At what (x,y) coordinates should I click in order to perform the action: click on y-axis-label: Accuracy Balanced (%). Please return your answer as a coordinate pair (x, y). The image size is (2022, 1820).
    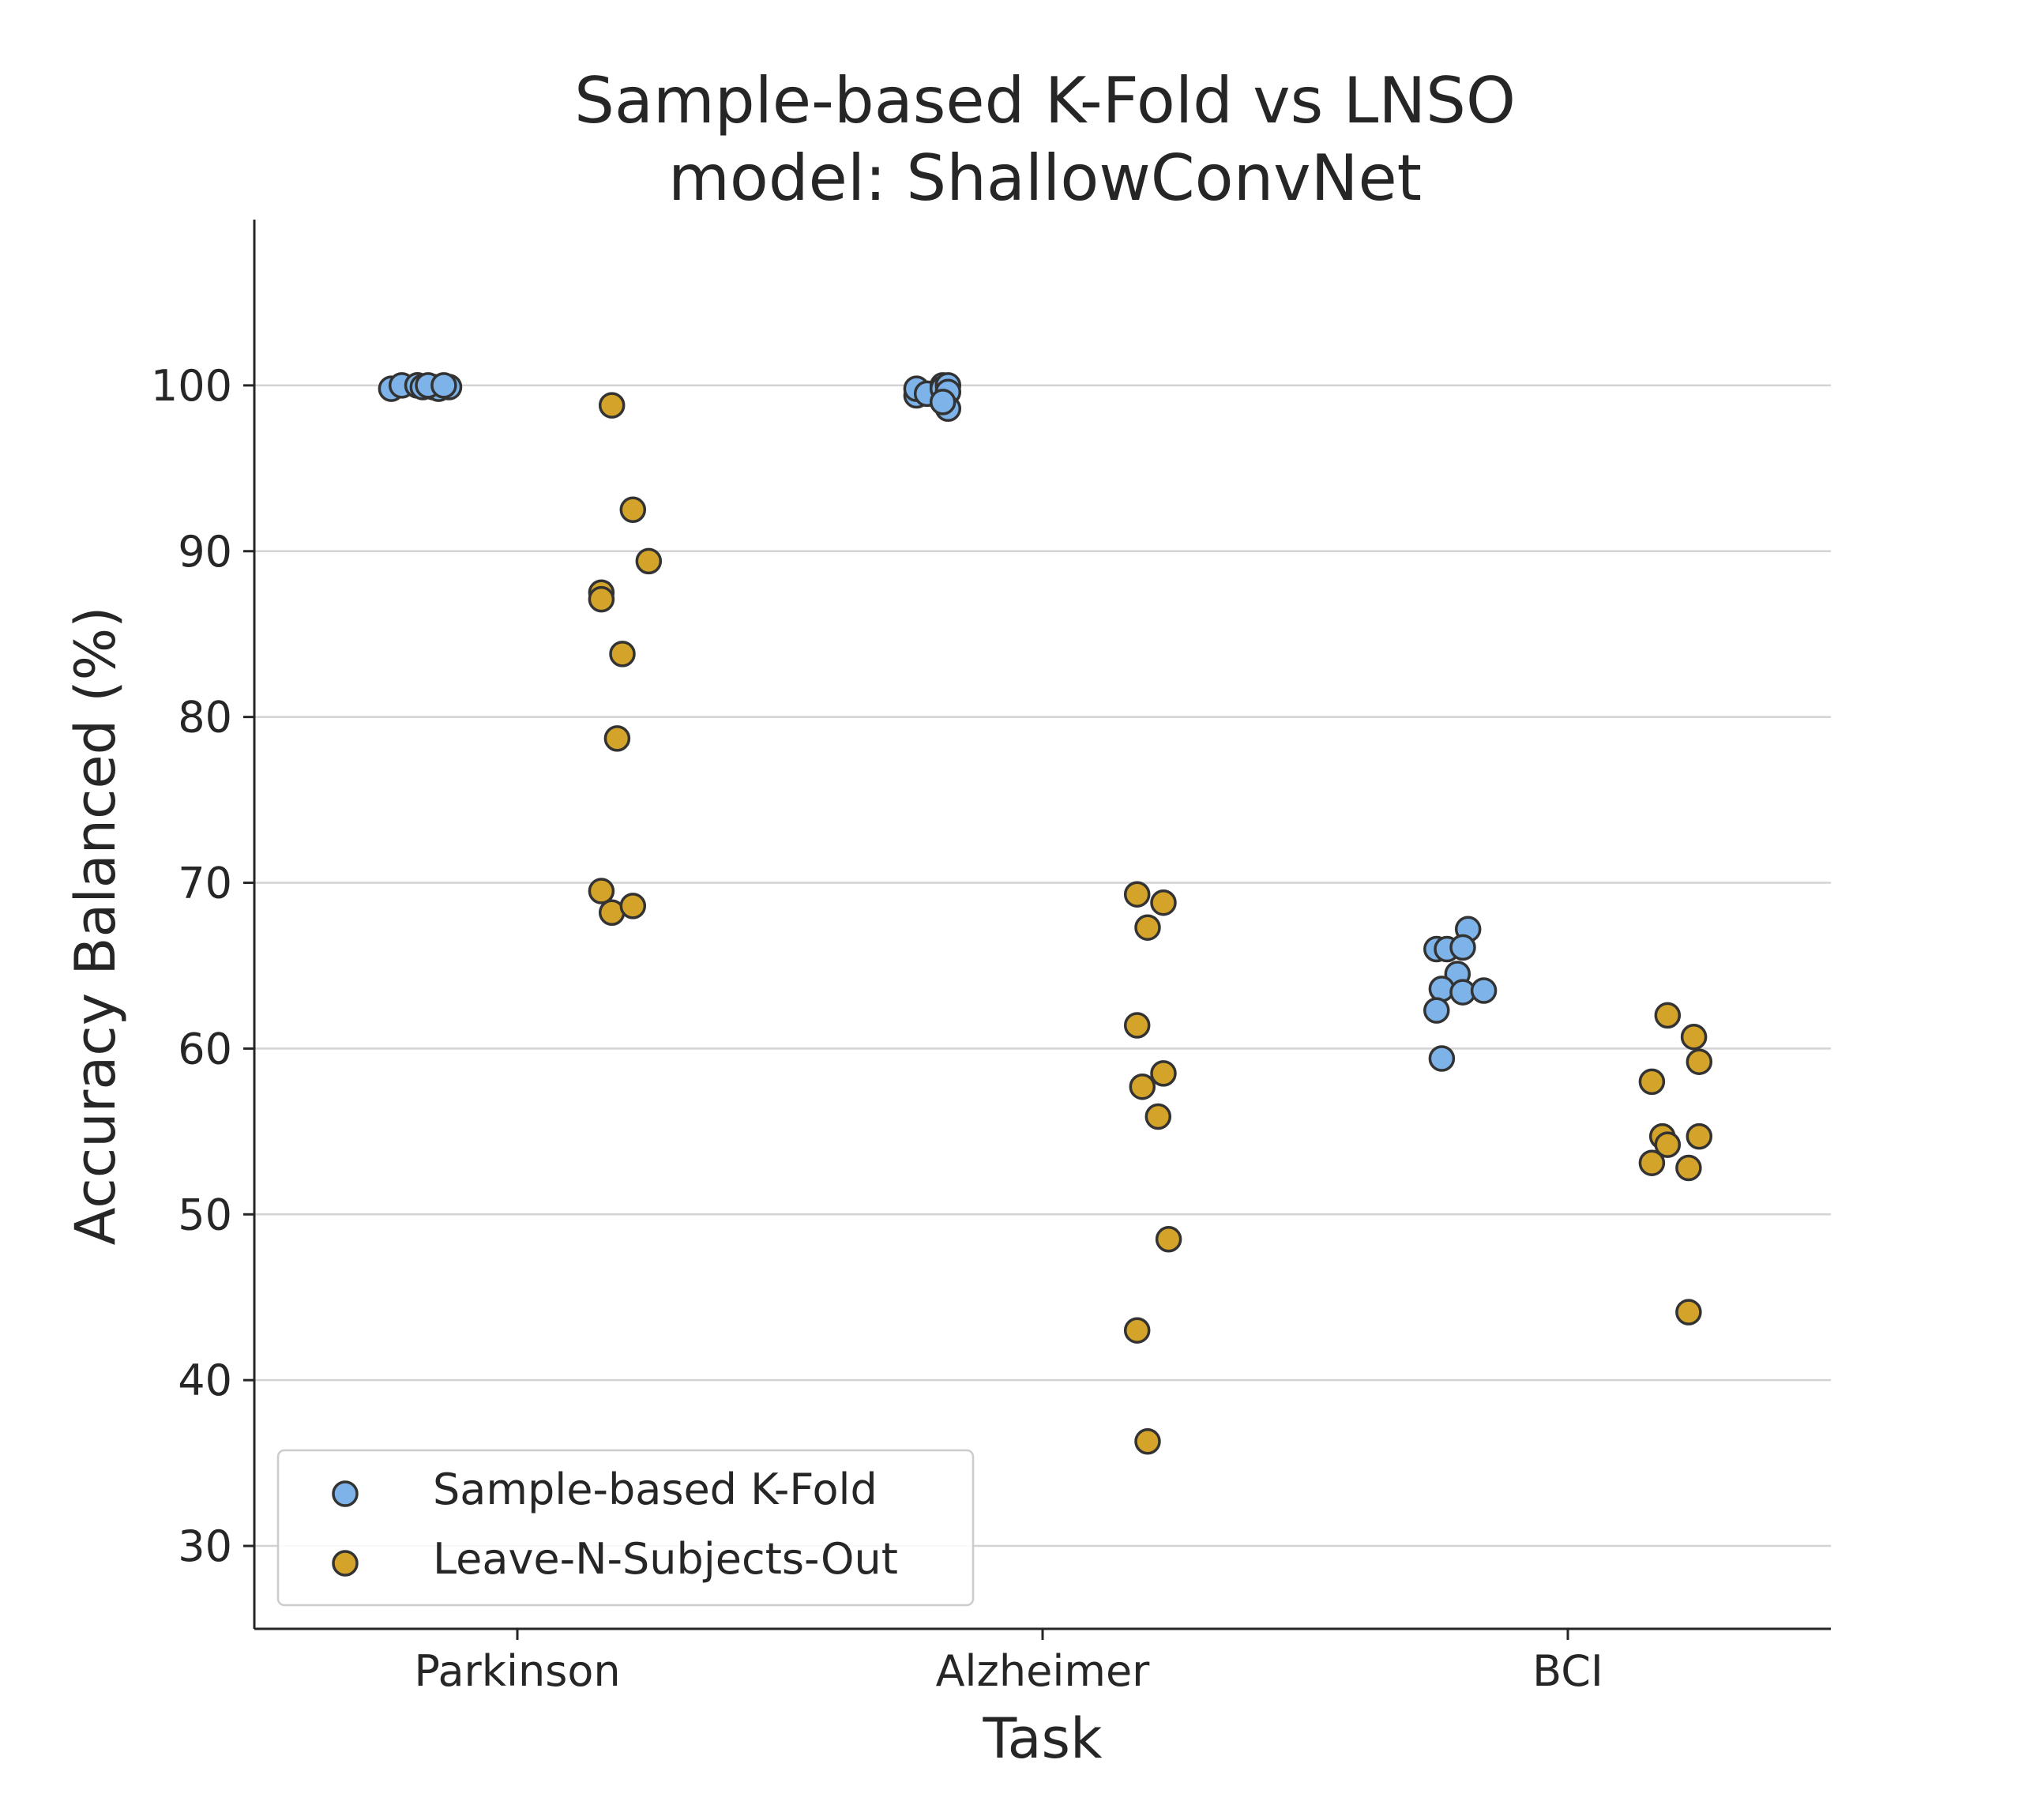
    Looking at the image, I should click on (95, 927).